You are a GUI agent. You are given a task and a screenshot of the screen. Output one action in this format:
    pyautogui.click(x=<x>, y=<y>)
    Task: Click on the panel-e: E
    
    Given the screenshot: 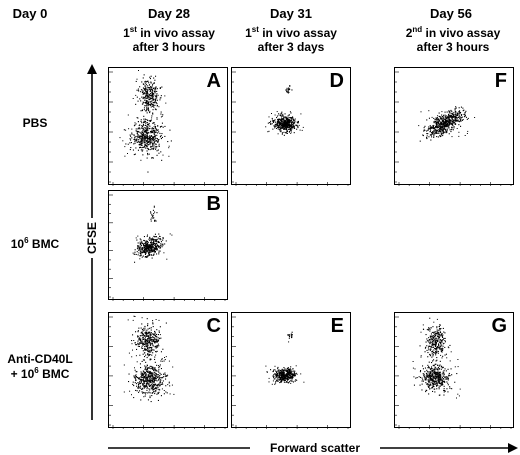 What is the action you would take?
    pyautogui.click(x=291, y=370)
    